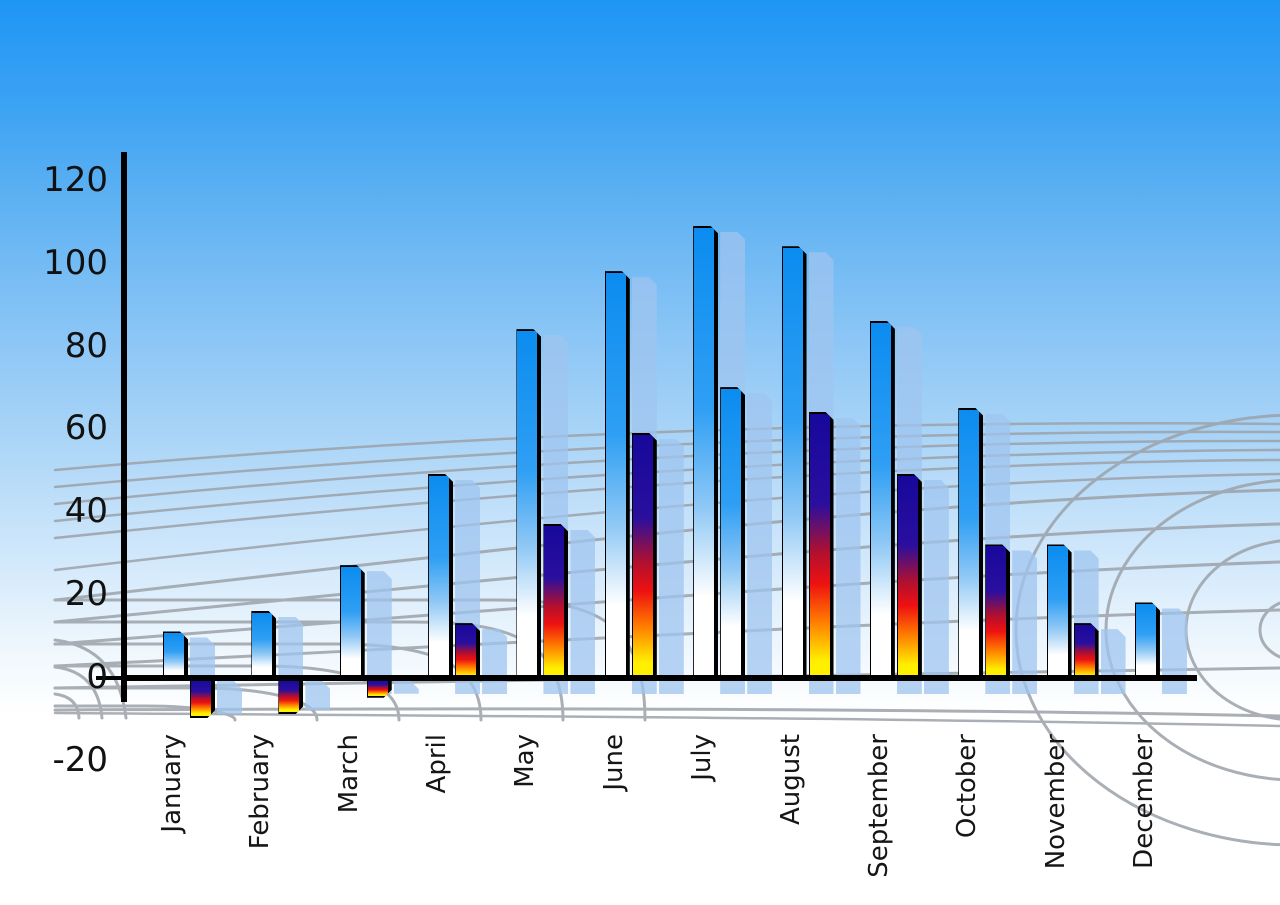  What do you see at coordinates (75, 262) in the screenshot?
I see `y-tick-label-100: 100` at bounding box center [75, 262].